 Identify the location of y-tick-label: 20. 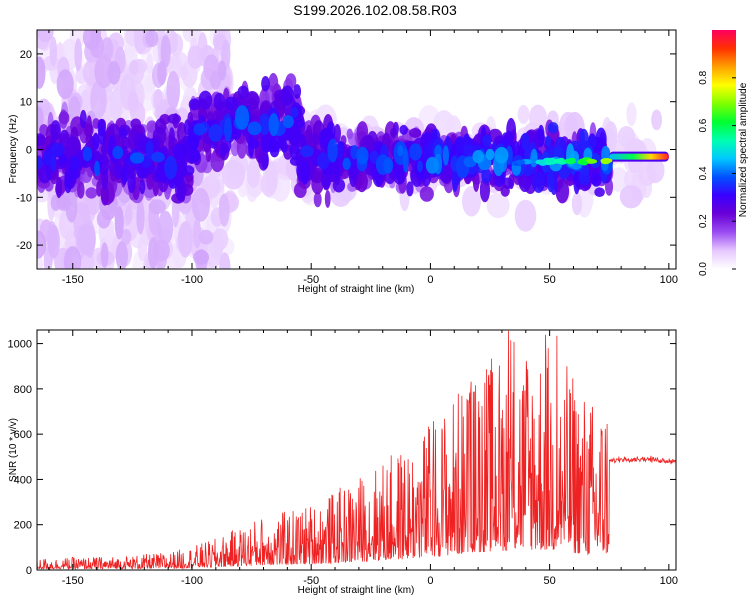
(26, 55).